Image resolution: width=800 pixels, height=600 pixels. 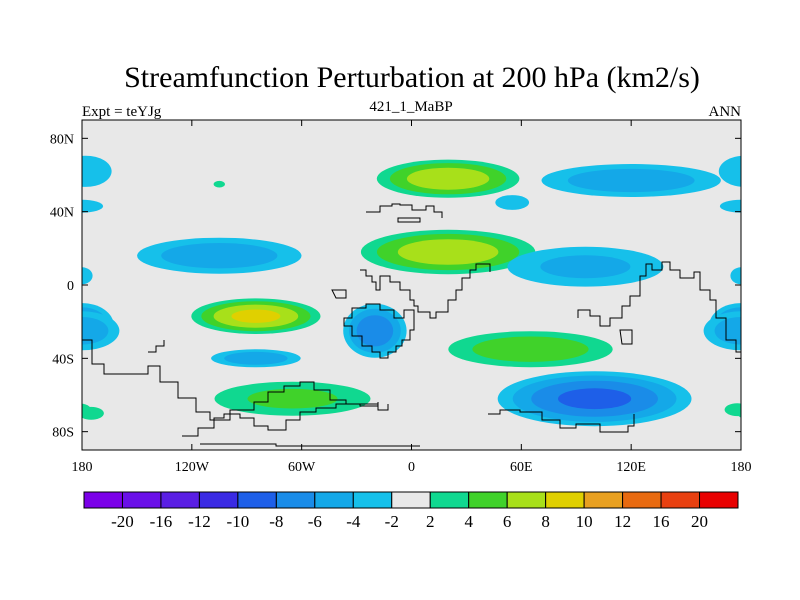 What do you see at coordinates (70, 286) in the screenshot?
I see `y-tick-label: 0` at bounding box center [70, 286].